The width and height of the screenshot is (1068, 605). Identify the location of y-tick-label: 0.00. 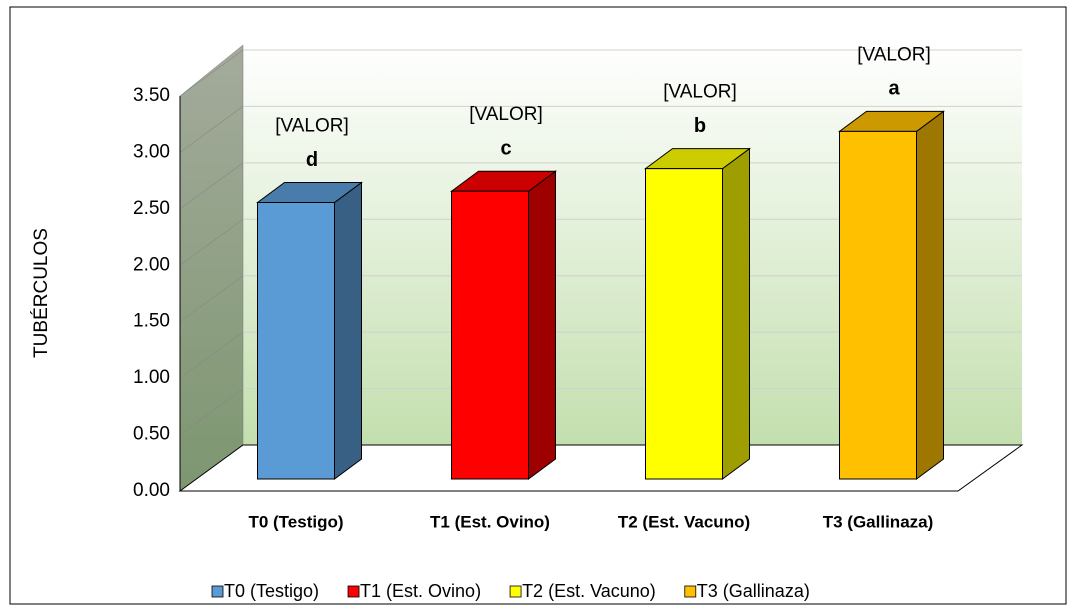
(151, 490).